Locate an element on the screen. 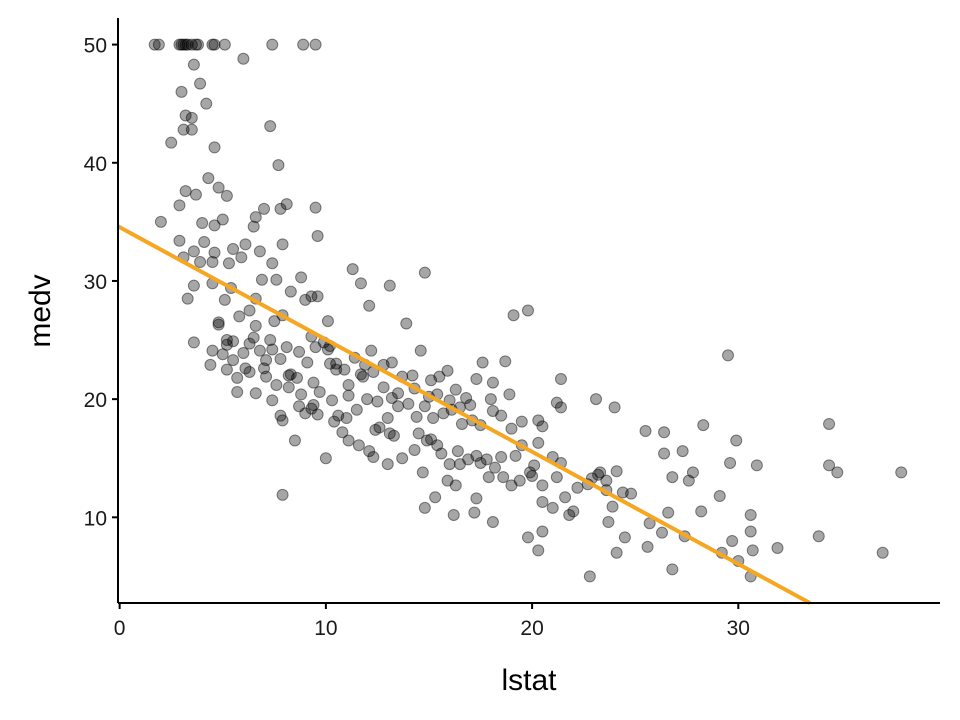 The image size is (960, 720). x-tick-label: 30 is located at coordinates (738, 628).